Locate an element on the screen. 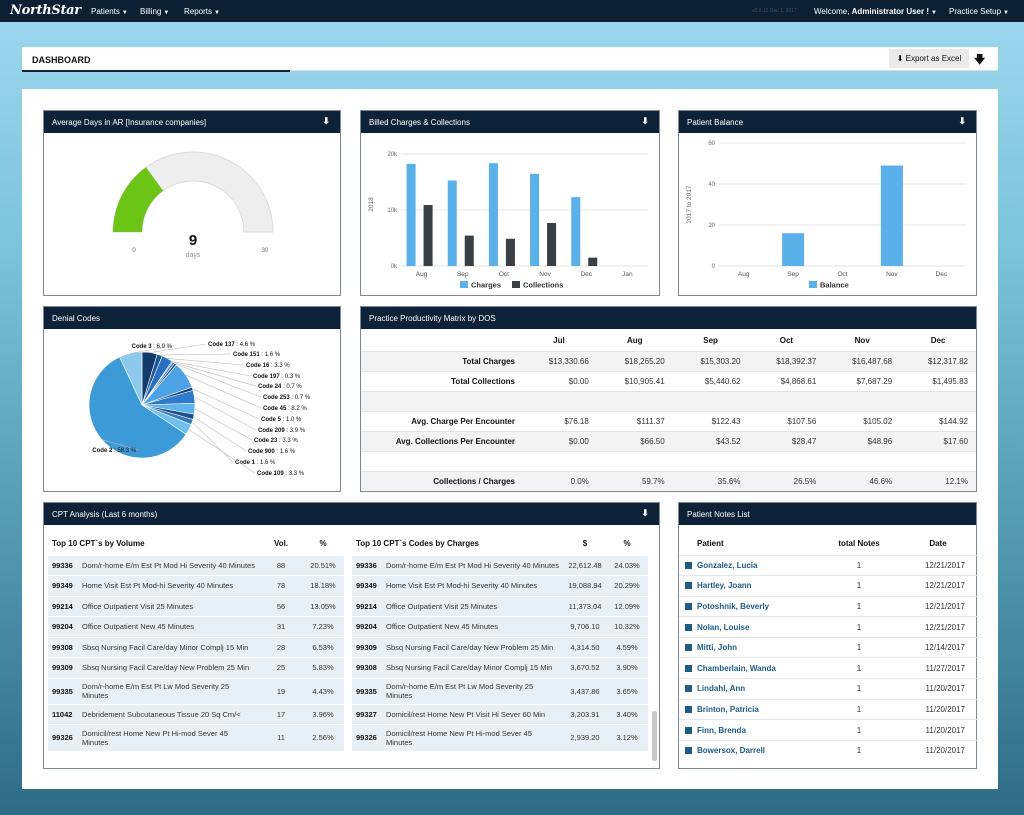  patient-link: Brinton, Patricia is located at coordinates (749, 709).